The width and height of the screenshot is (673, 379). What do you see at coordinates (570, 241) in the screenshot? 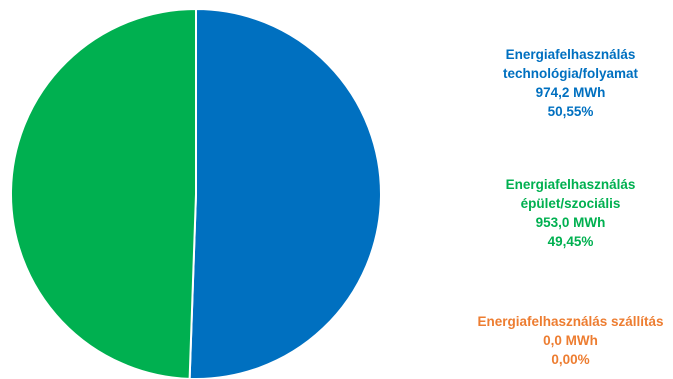
I see `legend-percent: 49,45%` at bounding box center [570, 241].